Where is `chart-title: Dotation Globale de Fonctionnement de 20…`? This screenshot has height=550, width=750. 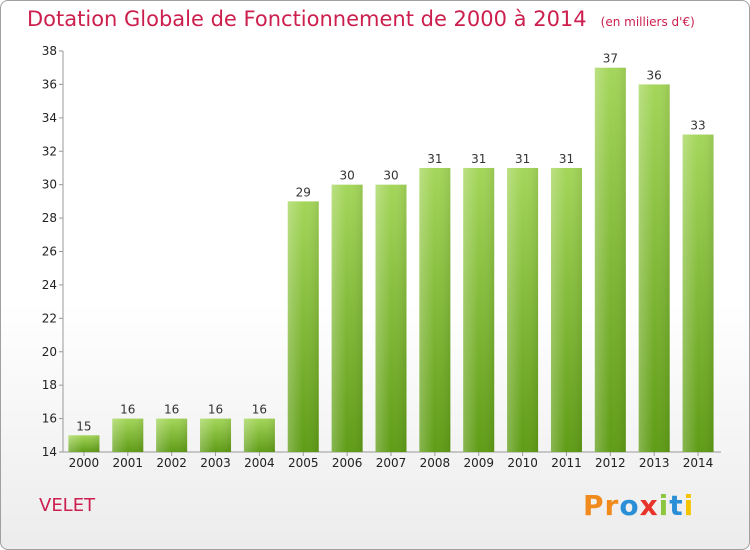
chart-title: Dotation Globale de Fonctionnement de 20… is located at coordinates (361, 19).